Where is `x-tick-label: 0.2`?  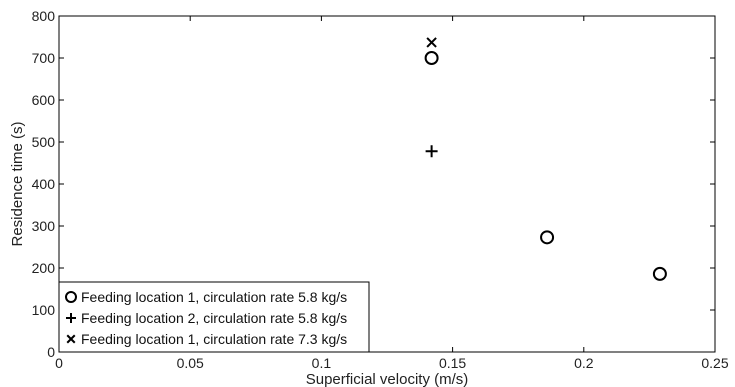 x-tick-label: 0.2 is located at coordinates (584, 363).